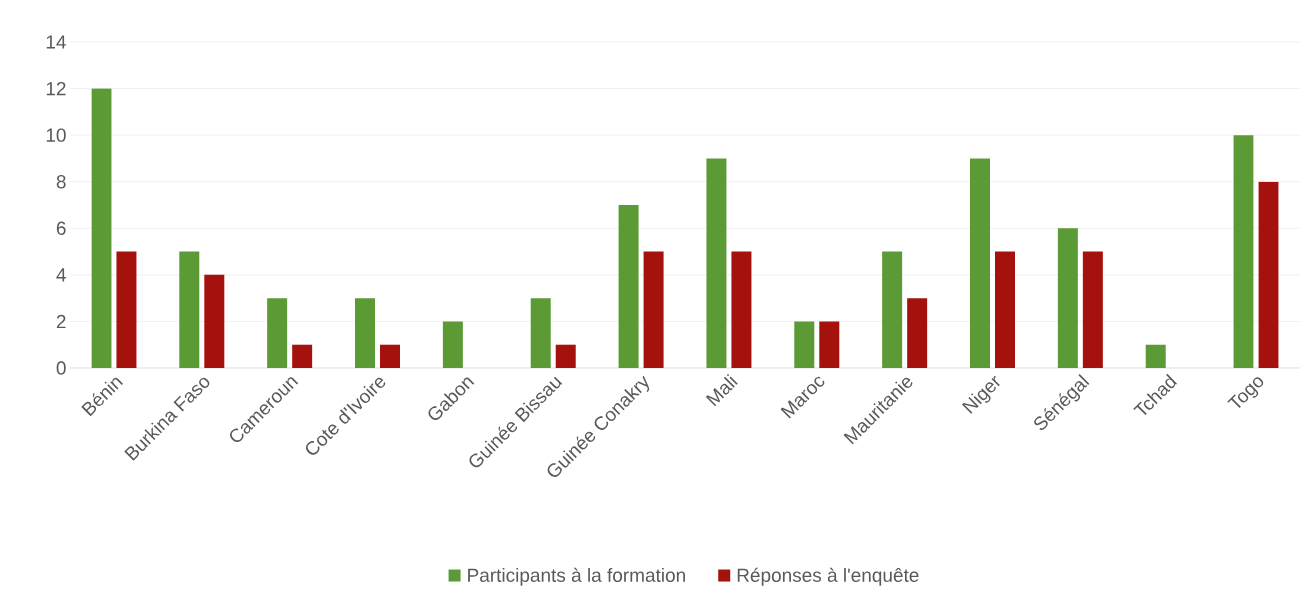 Image resolution: width=1311 pixels, height=591 pixels. Describe the element at coordinates (61, 275) in the screenshot. I see `y-tick-label: 4` at that location.